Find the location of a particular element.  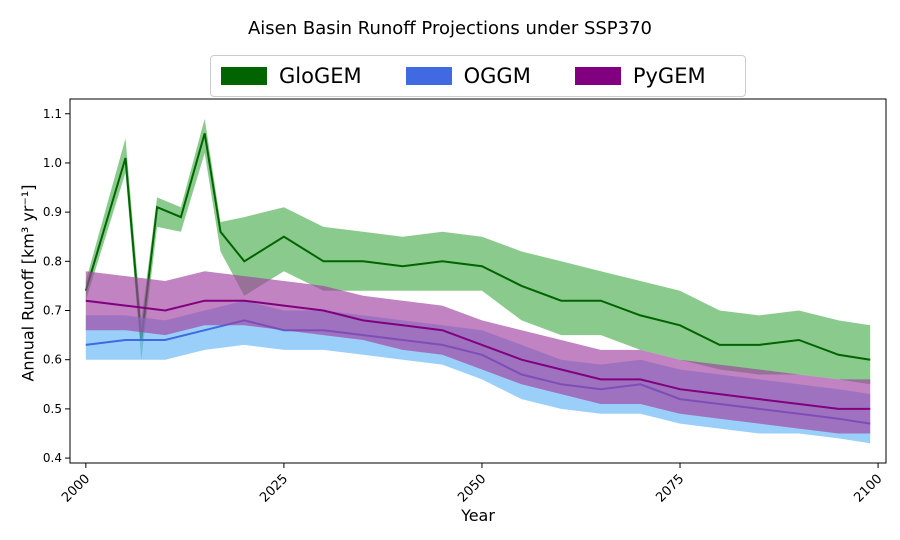

y-tick-label: 0.6 is located at coordinates (52, 360).